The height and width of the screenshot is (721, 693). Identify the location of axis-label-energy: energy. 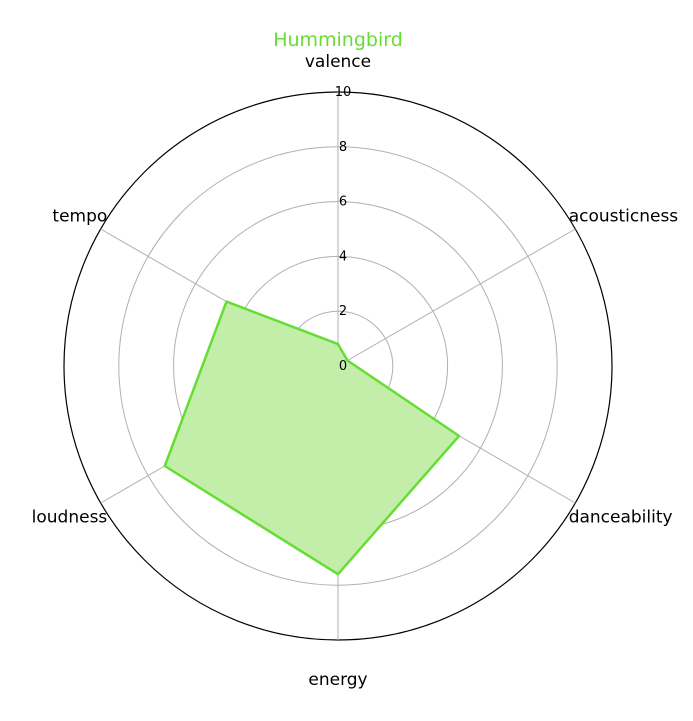
(337, 680).